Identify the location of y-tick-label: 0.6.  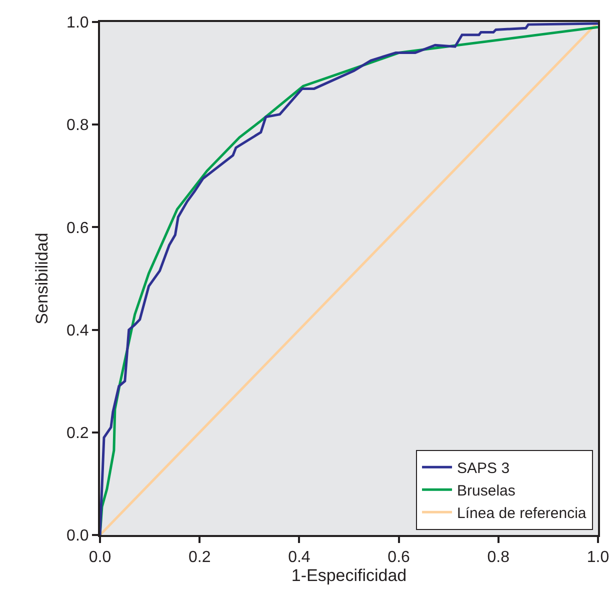
(77, 228).